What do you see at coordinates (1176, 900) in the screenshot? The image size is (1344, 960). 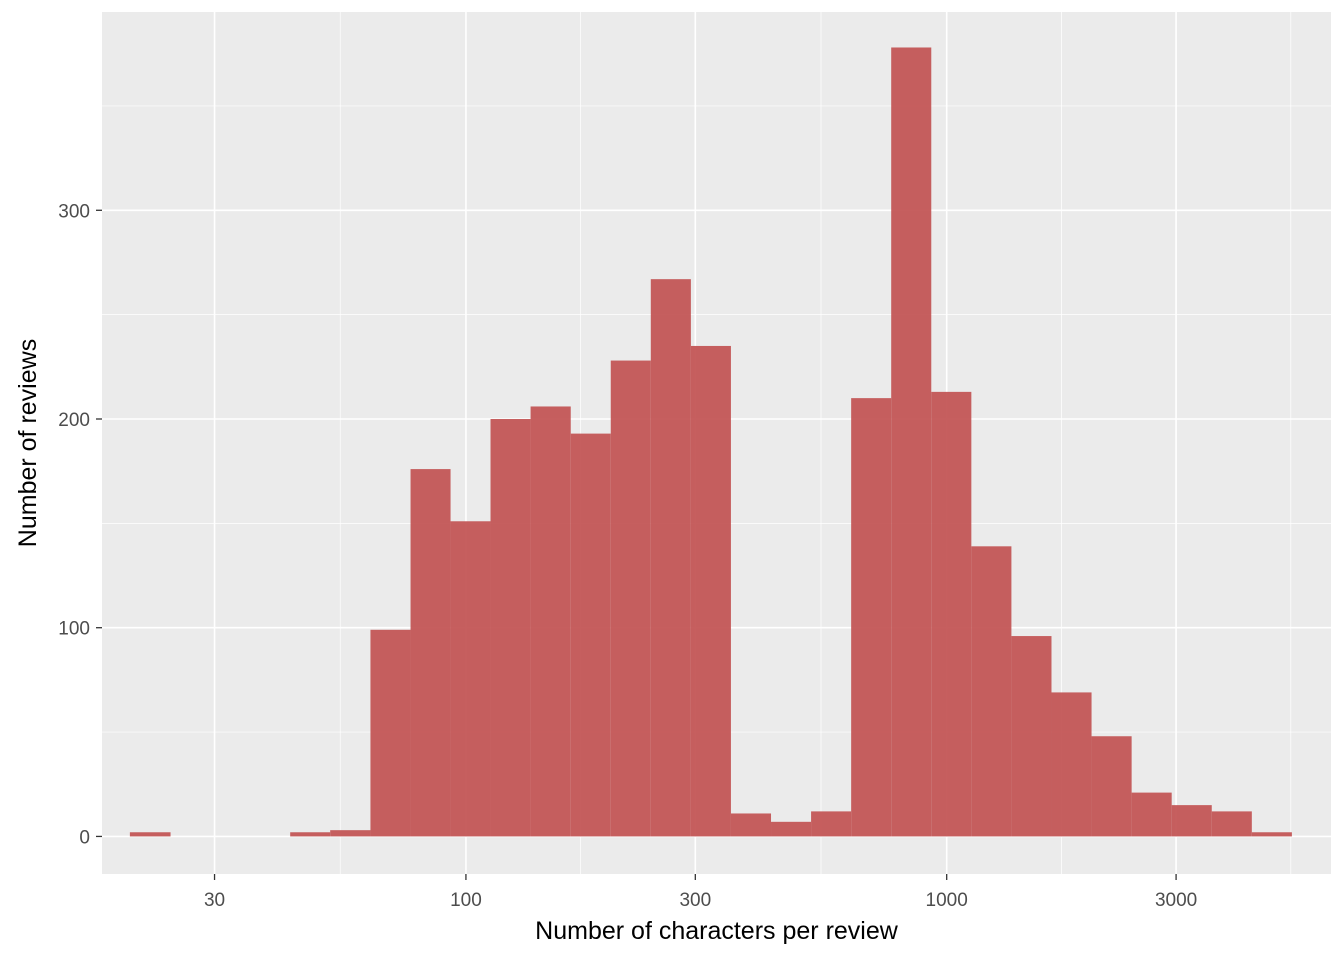 I see `x-tick-label: 3000` at bounding box center [1176, 900].